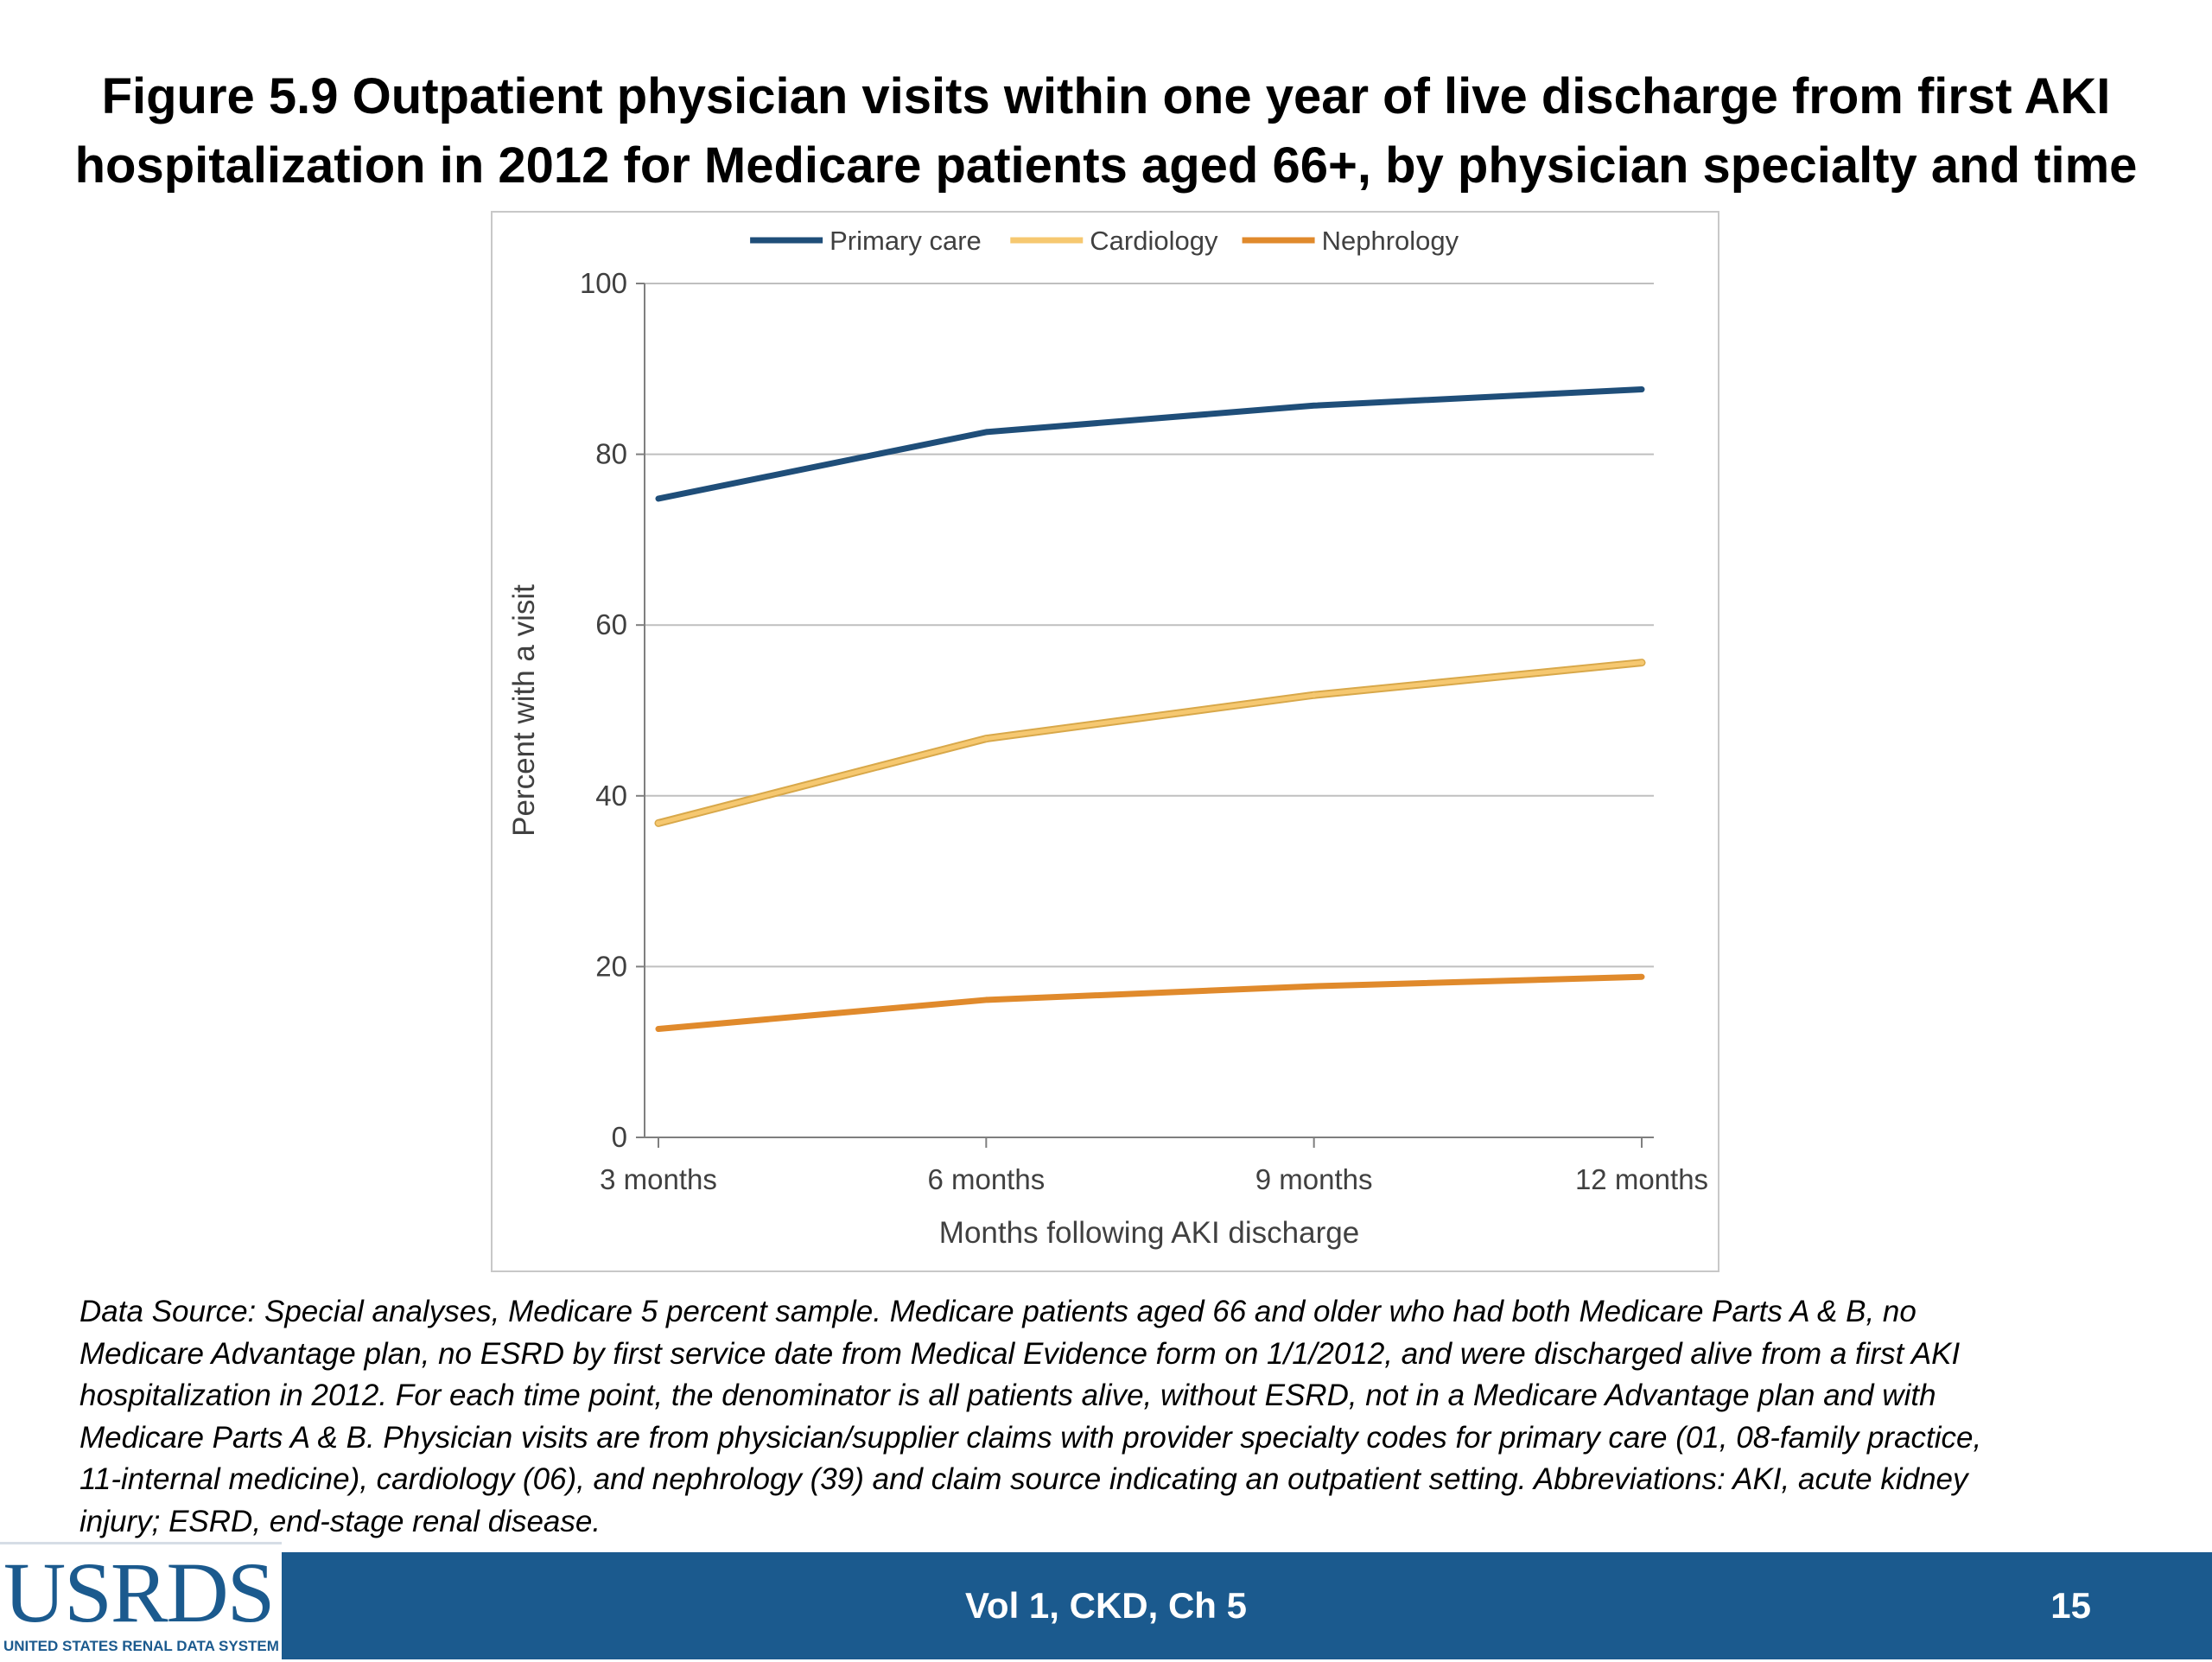 The height and width of the screenshot is (1662, 2212). What do you see at coordinates (141, 1646) in the screenshot?
I see `logo-subtitle: UNITED STATES RENAL DATA SYSTEM` at bounding box center [141, 1646].